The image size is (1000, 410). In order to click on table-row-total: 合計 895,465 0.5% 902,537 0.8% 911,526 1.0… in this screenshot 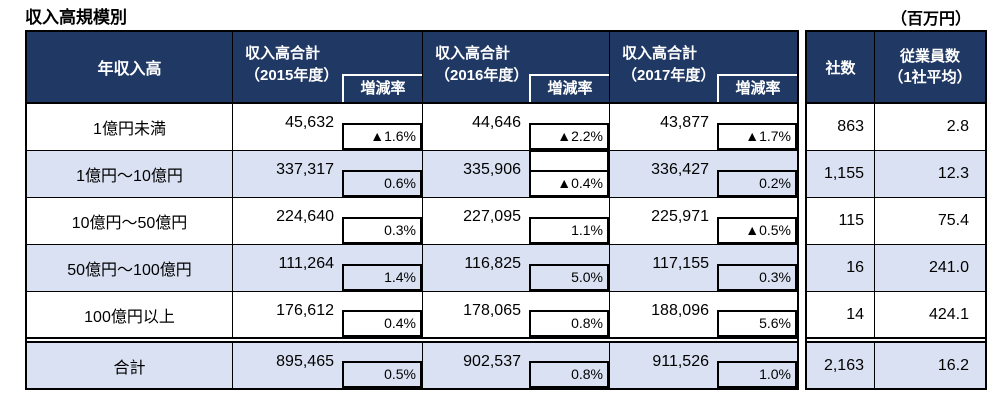, I will do `click(412, 364)`.